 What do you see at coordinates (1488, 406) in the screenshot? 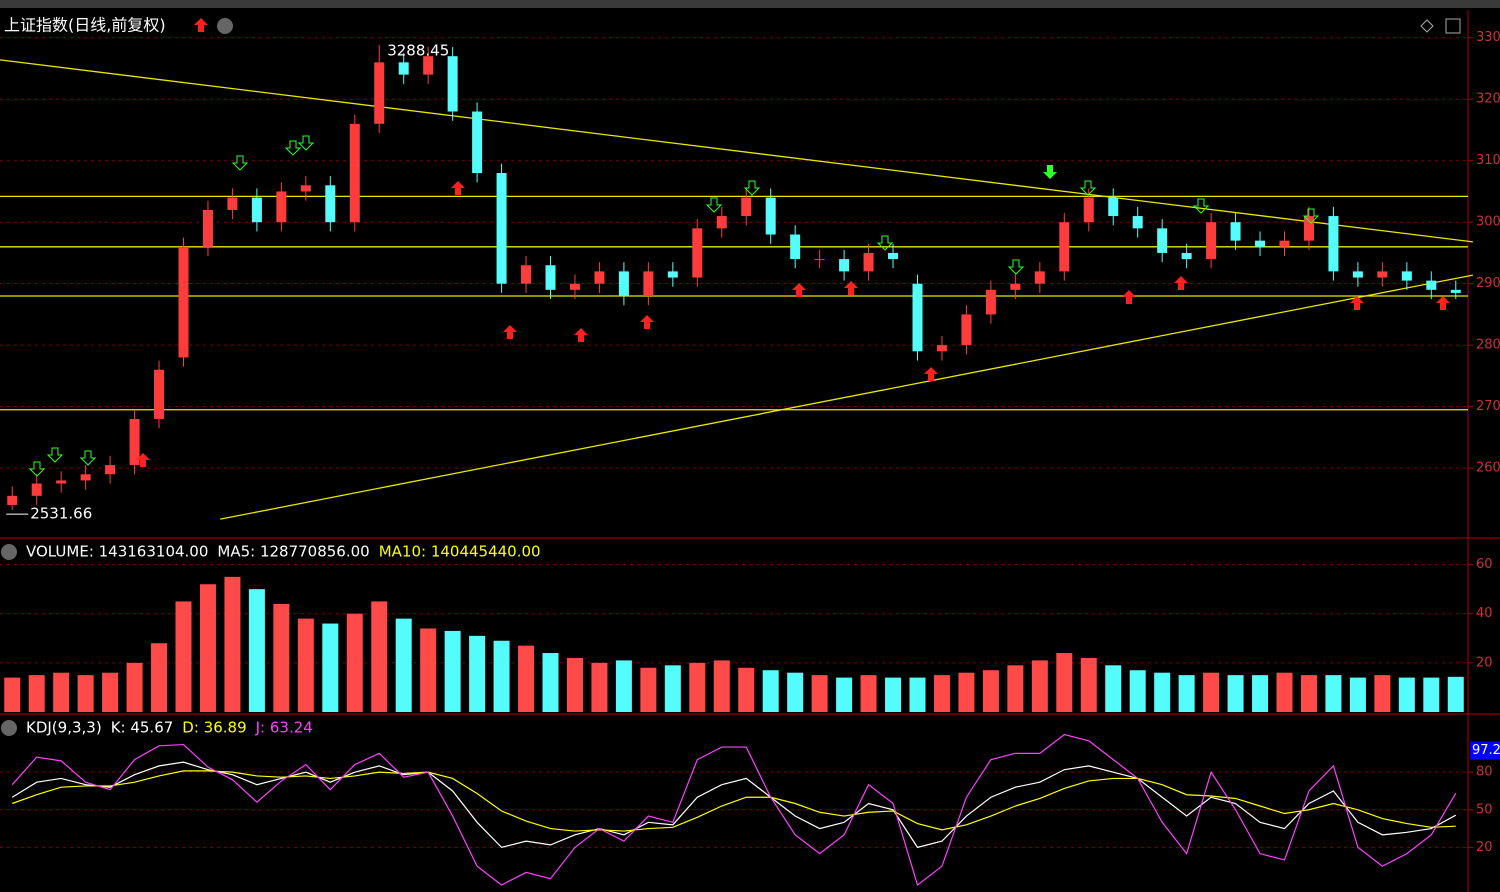
I see `y-tick-label: 2700` at bounding box center [1488, 406].